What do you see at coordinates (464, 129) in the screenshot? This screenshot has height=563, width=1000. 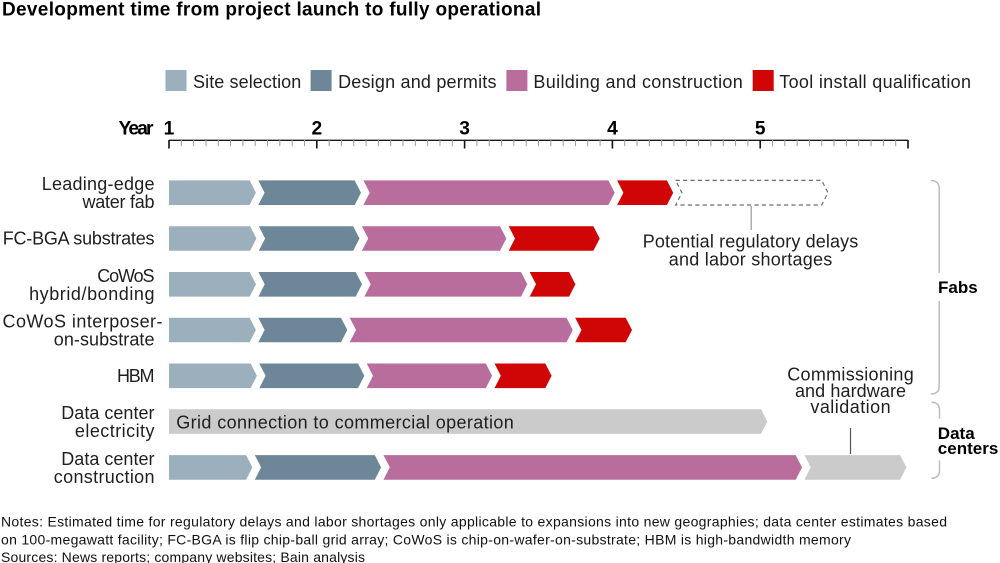 I see `svg-text: 3` at bounding box center [464, 129].